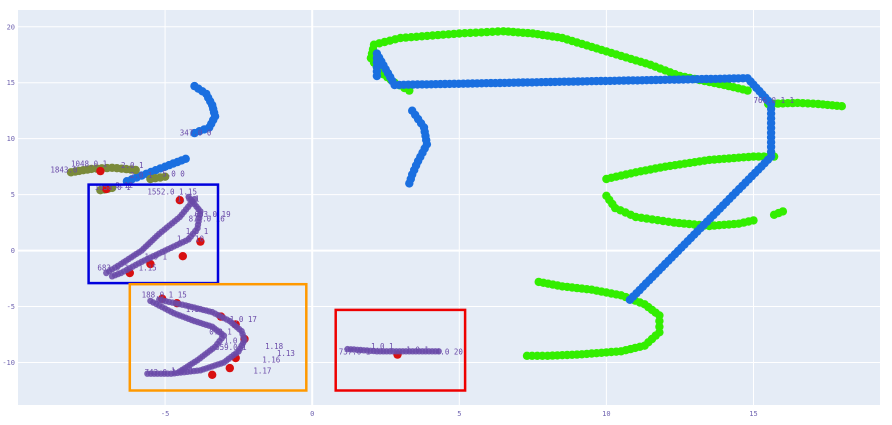 Image resolution: width=892 pixels, height=425 pixels. What do you see at coordinates (191, 239) in the screenshot?
I see `point-label: 1.0 10` at bounding box center [191, 239].